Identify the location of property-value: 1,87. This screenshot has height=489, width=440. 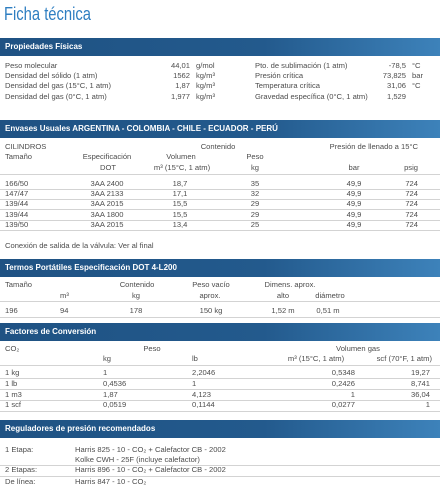
(182, 85).